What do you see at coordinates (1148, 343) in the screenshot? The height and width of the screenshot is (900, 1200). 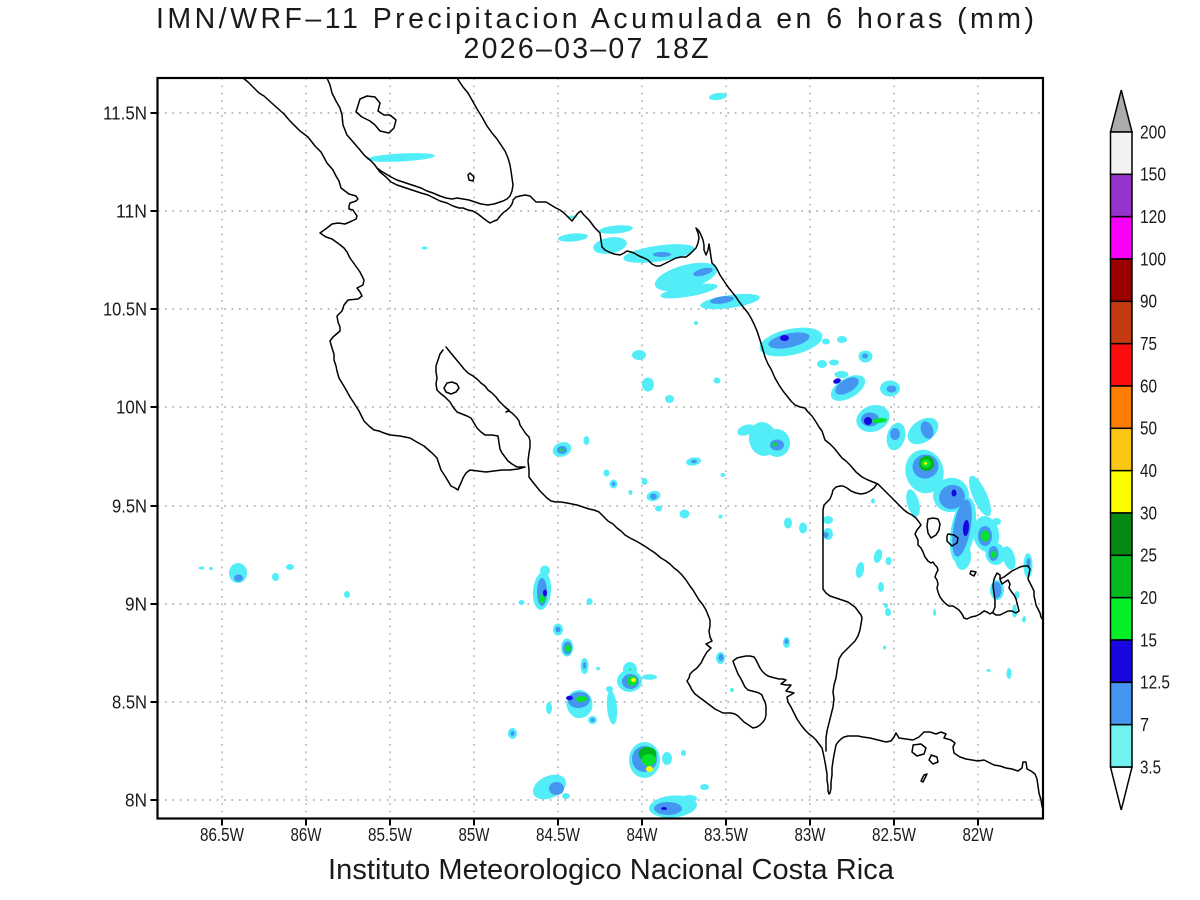 I see `svg-text: 75` at bounding box center [1148, 343].